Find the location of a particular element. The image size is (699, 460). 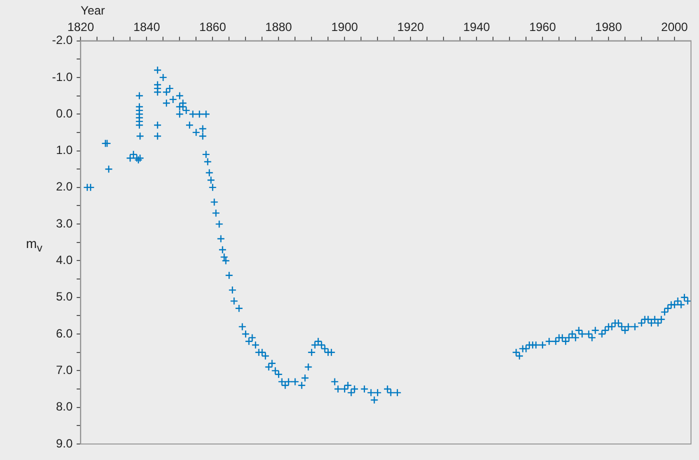

x-tick-label: 1960 is located at coordinates (542, 27).